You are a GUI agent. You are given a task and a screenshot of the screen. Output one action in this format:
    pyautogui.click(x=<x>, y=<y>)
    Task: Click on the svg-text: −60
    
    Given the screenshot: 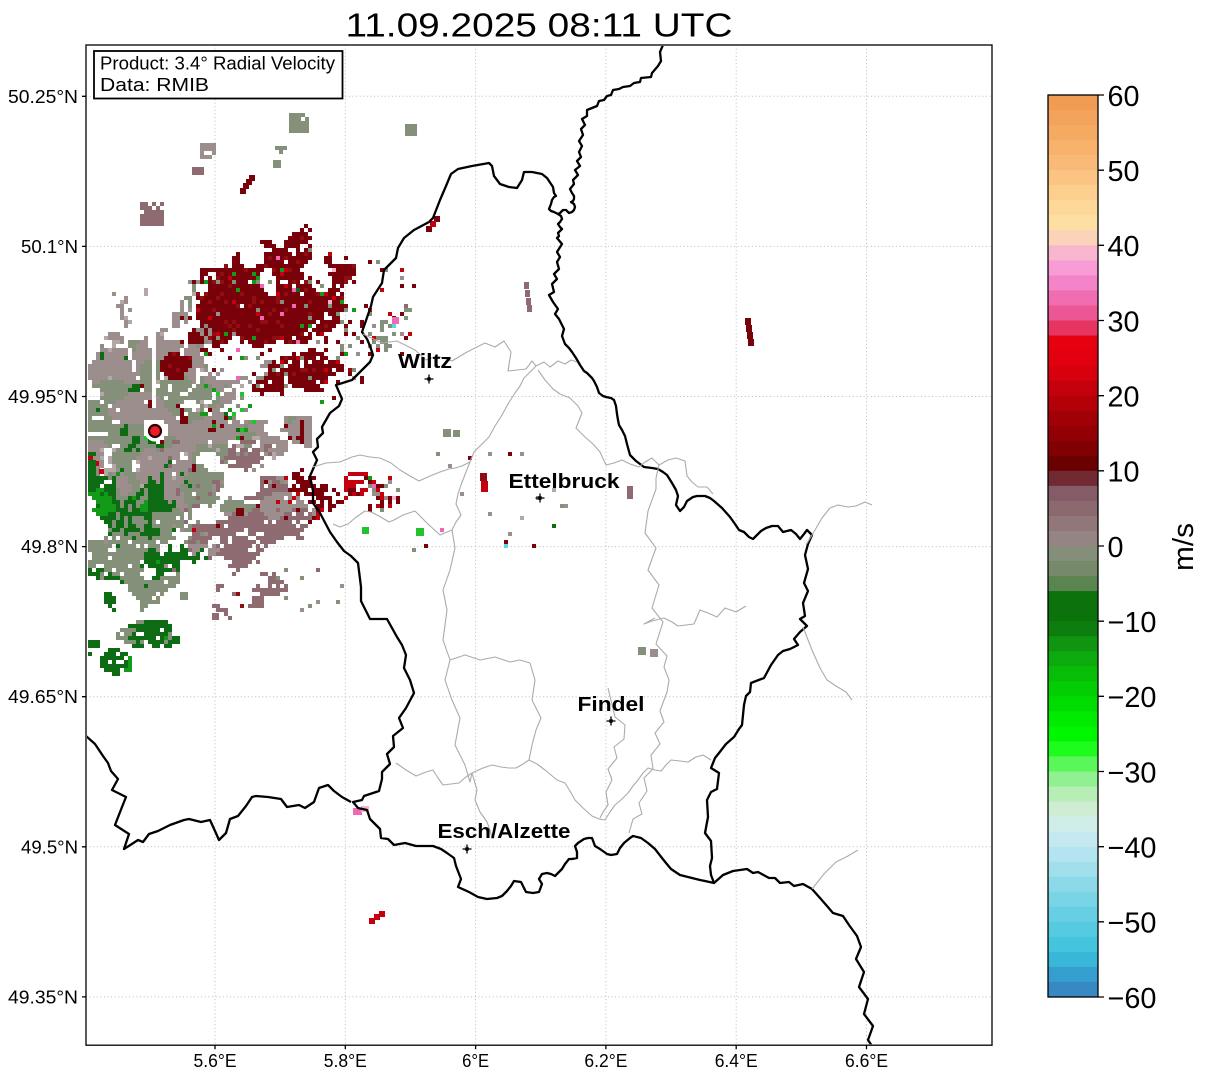 What is the action you would take?
    pyautogui.click(x=1132, y=999)
    